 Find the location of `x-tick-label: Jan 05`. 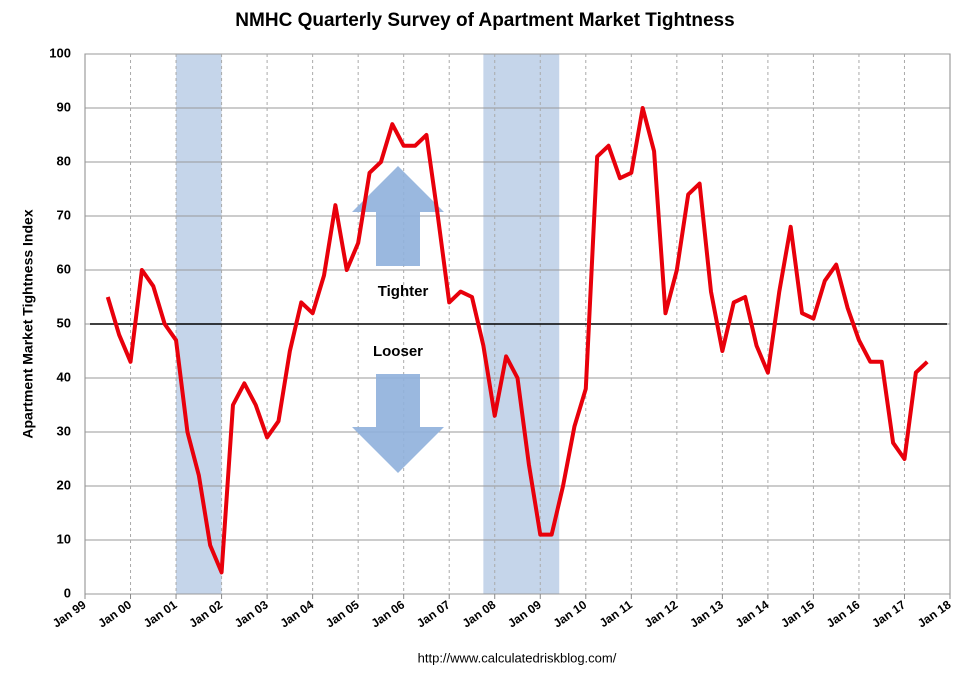

x-tick-label: Jan 05 is located at coordinates (342, 613).